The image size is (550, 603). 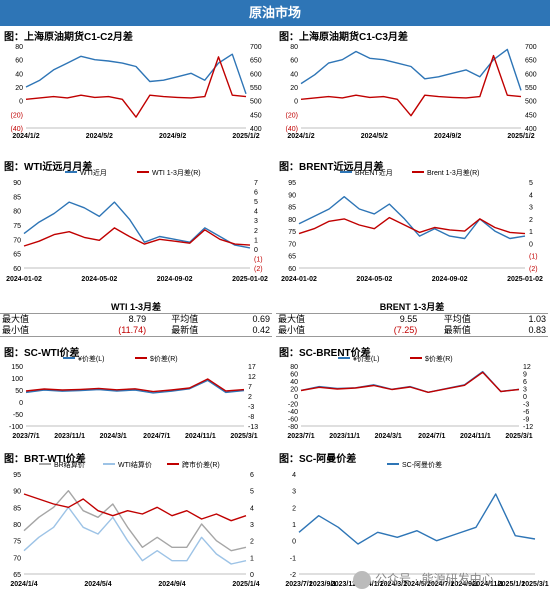 I want to click on y-tick-label-right: (1), so click(x=533, y=257).